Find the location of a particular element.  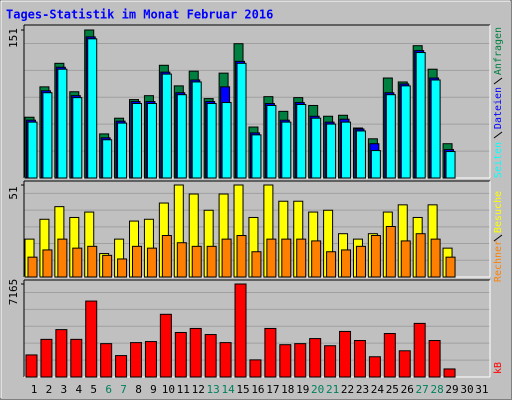

x-tick-label: 27 is located at coordinates (422, 389).